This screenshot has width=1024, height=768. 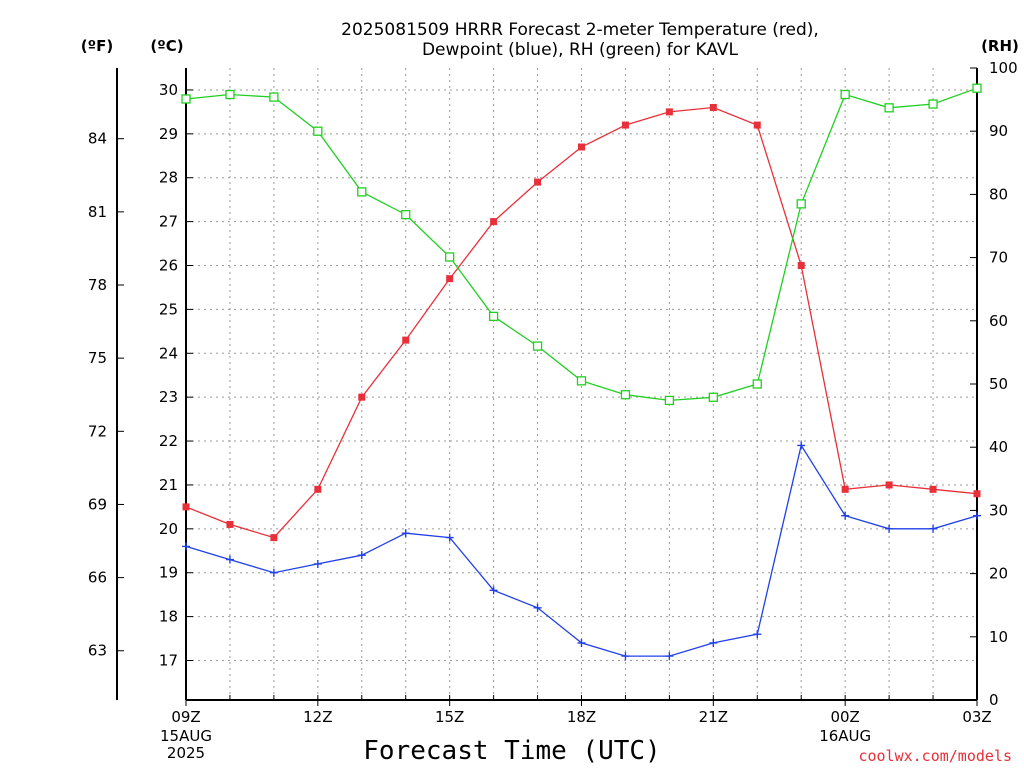 I want to click on rh-tick-label: 10, so click(x=998, y=637).